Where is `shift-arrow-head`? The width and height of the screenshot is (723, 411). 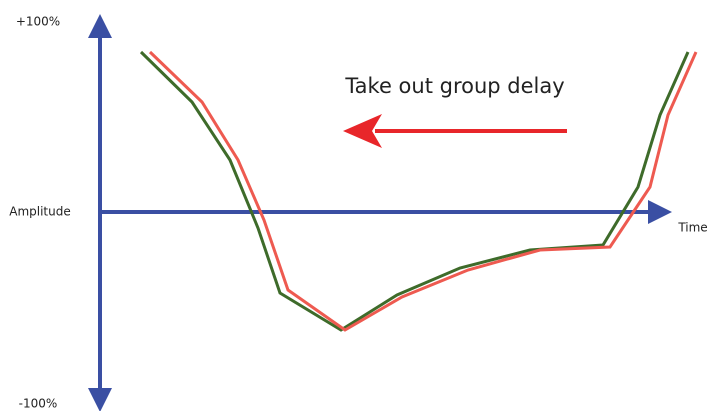
shift-arrow-head is located at coordinates (362, 131).